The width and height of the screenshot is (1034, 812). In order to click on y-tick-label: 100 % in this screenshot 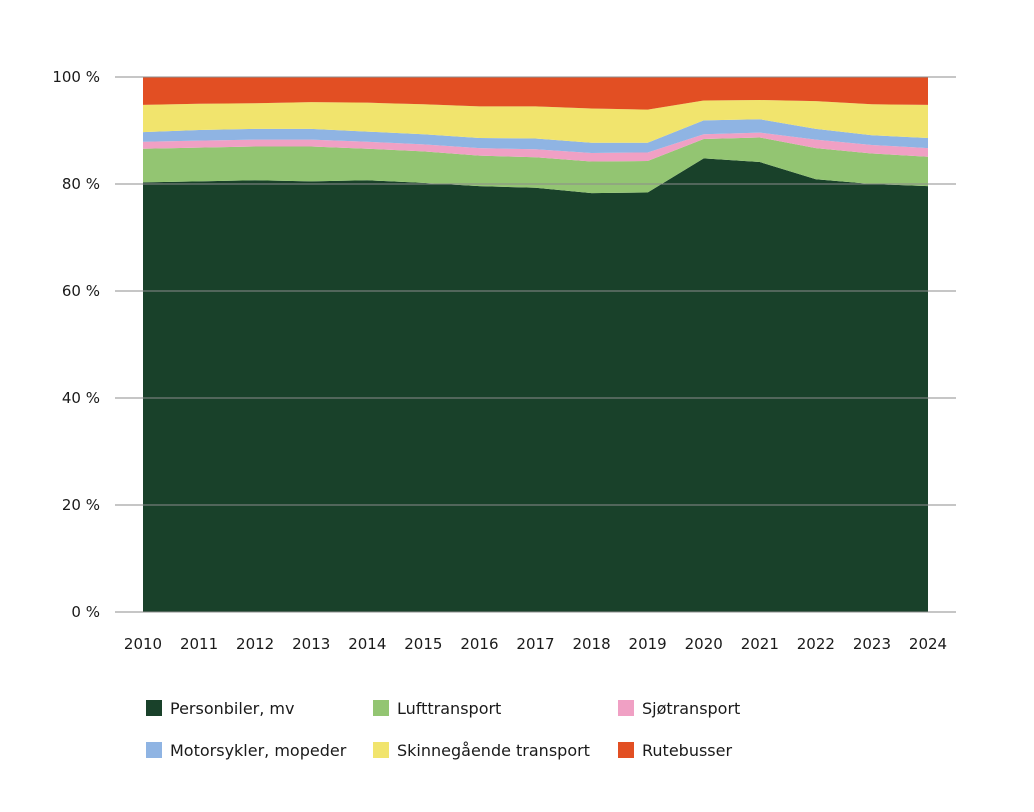, I will do `click(76, 77)`.